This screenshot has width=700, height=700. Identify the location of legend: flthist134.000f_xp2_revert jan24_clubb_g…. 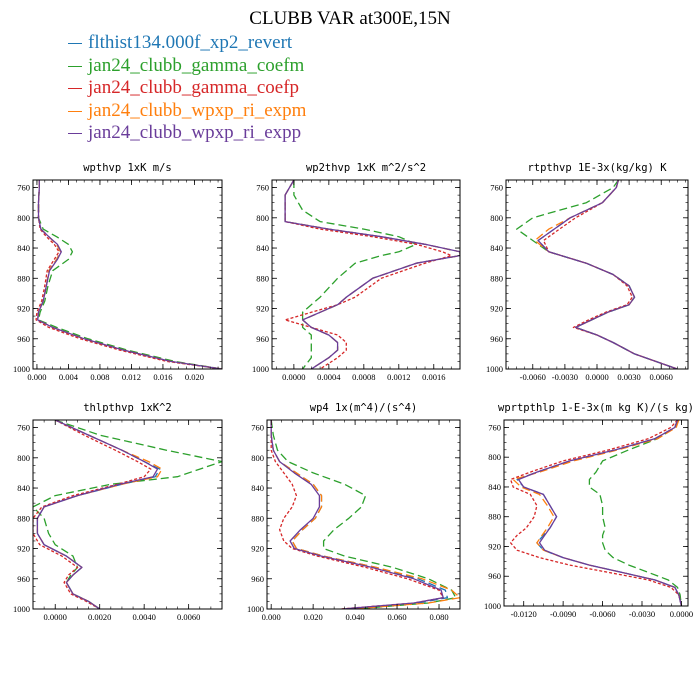
(187, 88).